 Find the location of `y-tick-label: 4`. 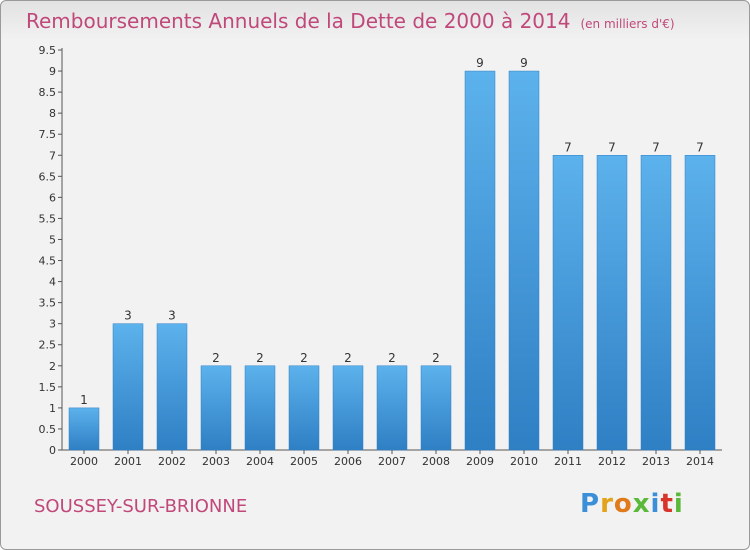

y-tick-label: 4 is located at coordinates (52, 282).